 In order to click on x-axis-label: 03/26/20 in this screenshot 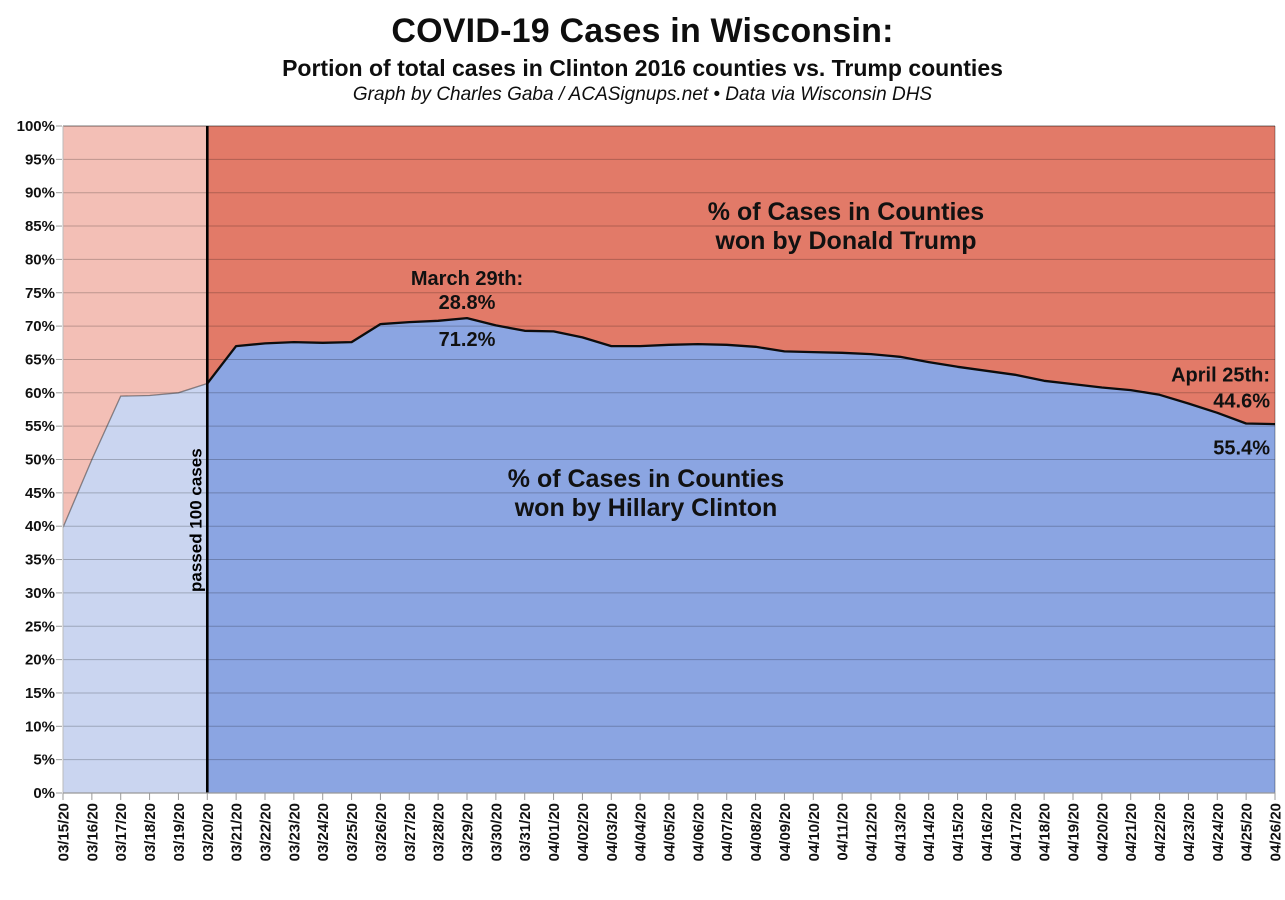, I will do `click(381, 832)`.